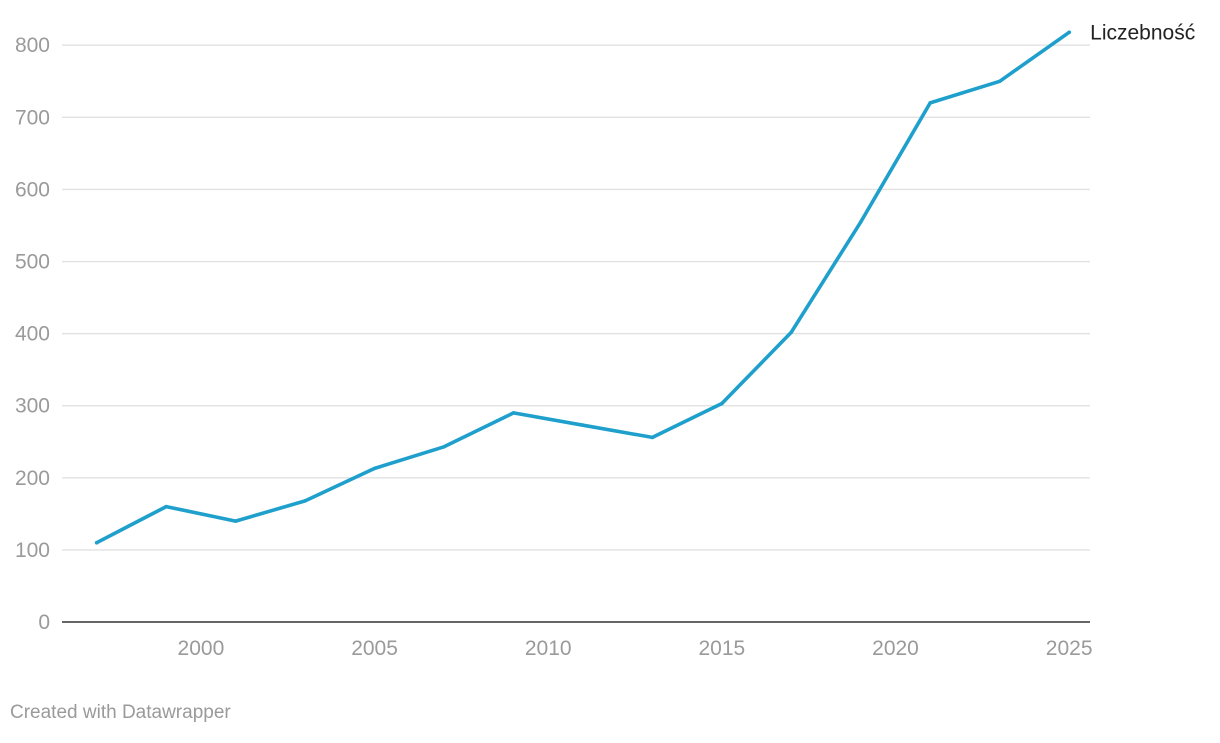 This screenshot has width=1220, height=743. What do you see at coordinates (577, 640) in the screenshot?
I see `x-axis: 2000 2005 2010 2015 2020 2025` at bounding box center [577, 640].